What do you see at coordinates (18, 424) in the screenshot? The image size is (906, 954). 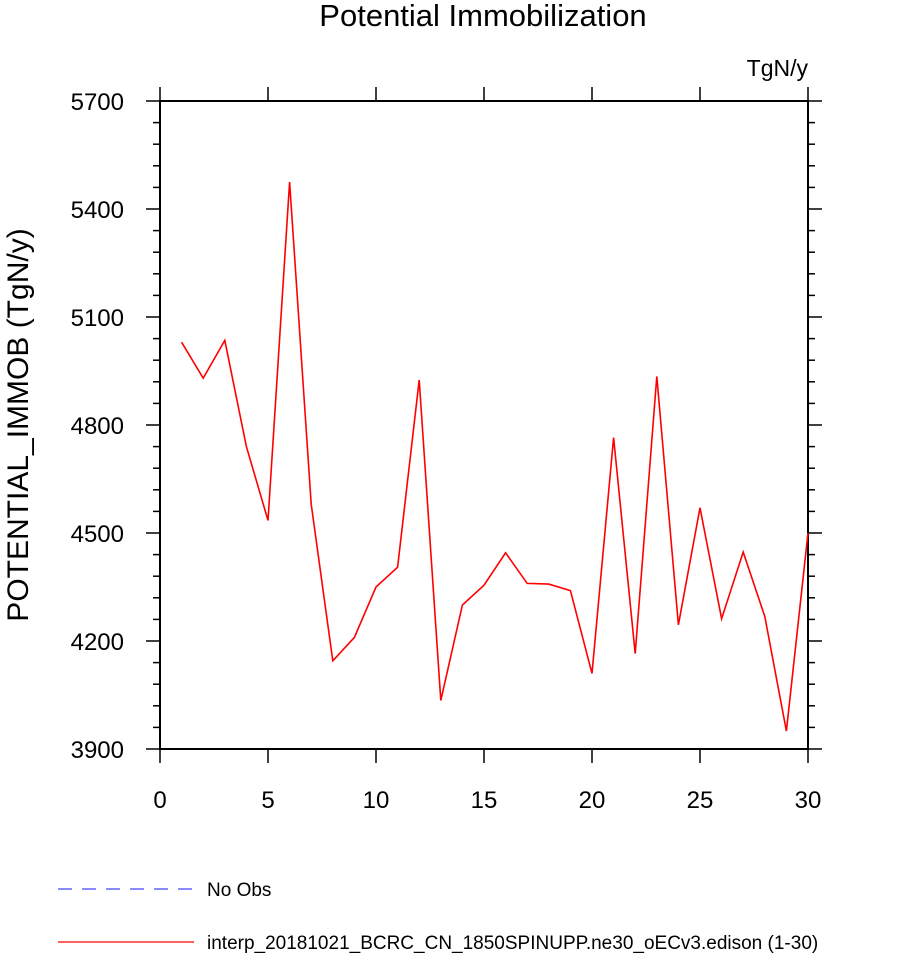 I see `y-axis-label: POTENTIAL_IMMOB (TgN/y)` at bounding box center [18, 424].